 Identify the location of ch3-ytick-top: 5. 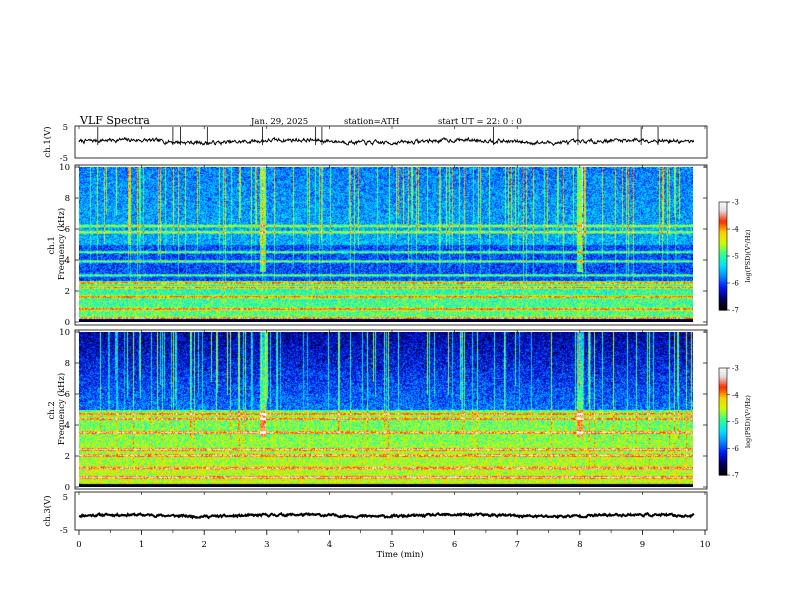
(65, 498).